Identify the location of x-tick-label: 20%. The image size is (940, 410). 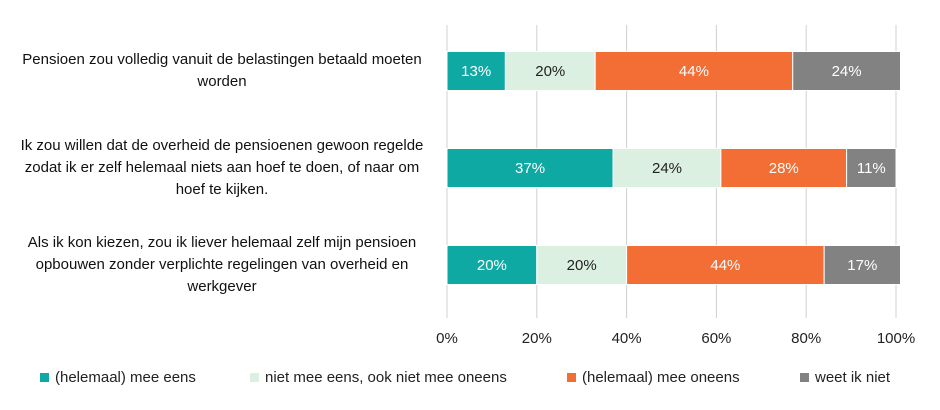
(537, 338).